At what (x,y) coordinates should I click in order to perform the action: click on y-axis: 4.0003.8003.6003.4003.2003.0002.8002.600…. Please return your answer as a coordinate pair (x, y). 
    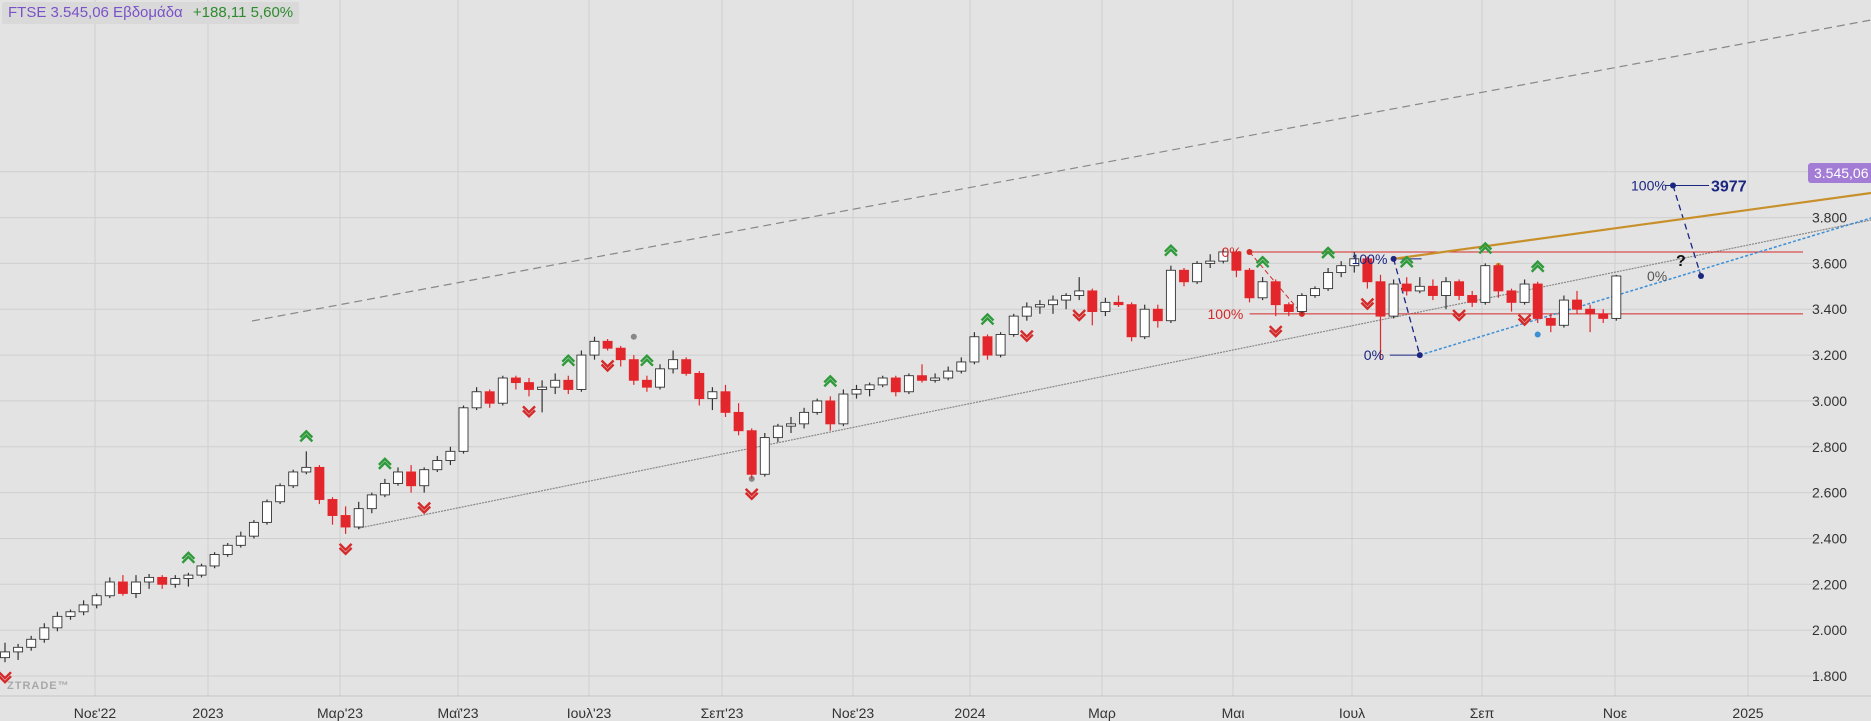
    Looking at the image, I should click on (1829, 424).